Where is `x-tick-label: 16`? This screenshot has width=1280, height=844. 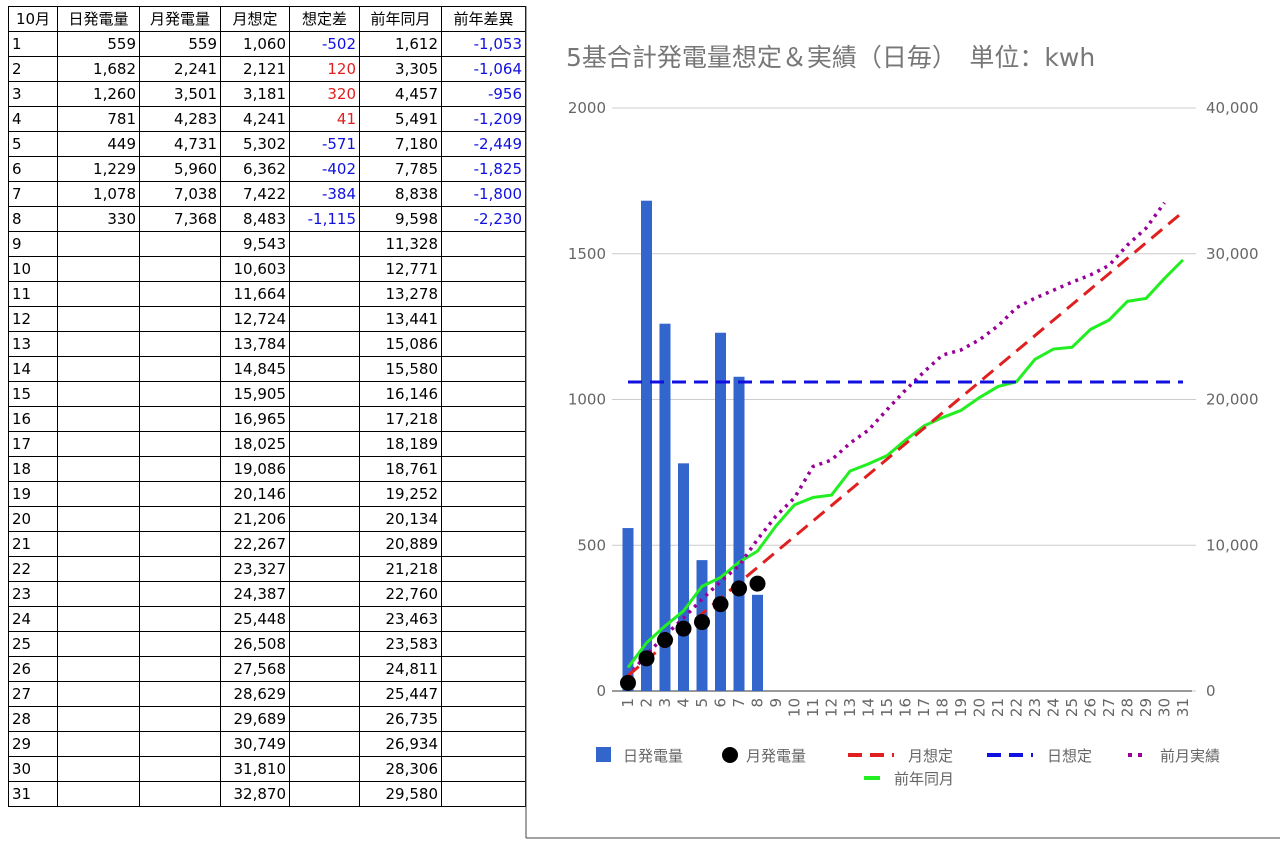 x-tick-label: 16 is located at coordinates (906, 707).